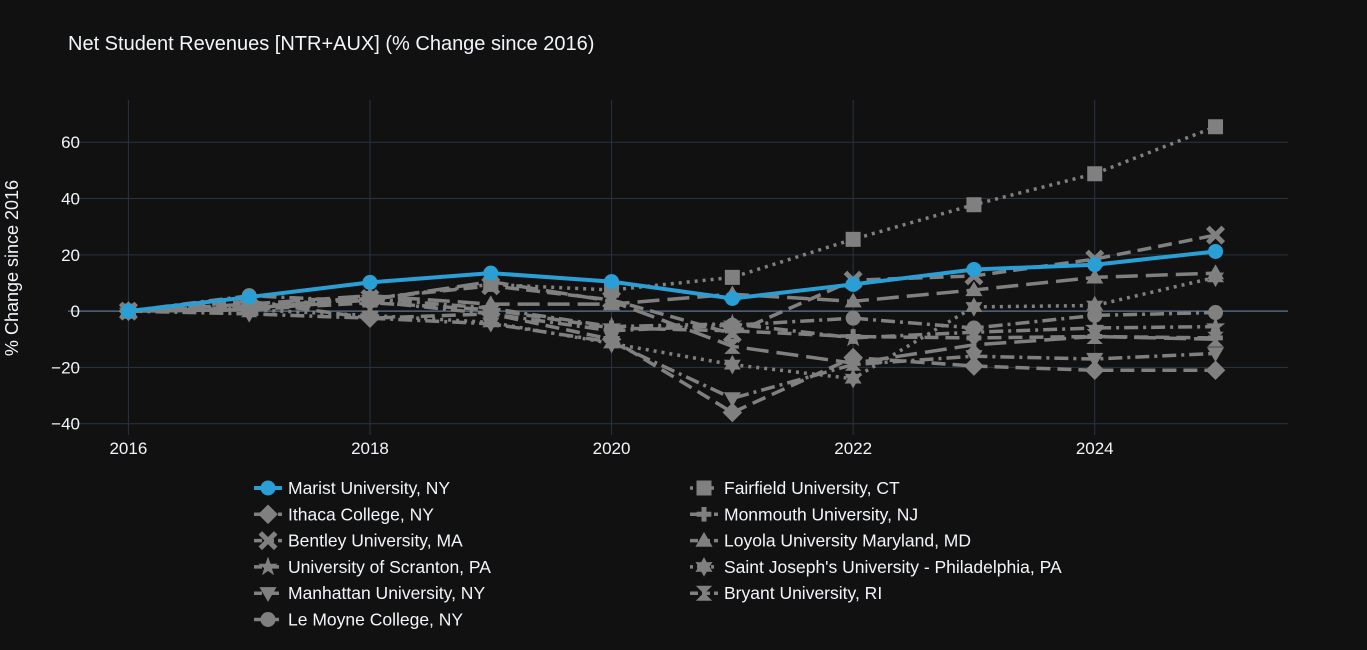  Describe the element at coordinates (1095, 448) in the screenshot. I see `x-tick-label: 2024` at that location.